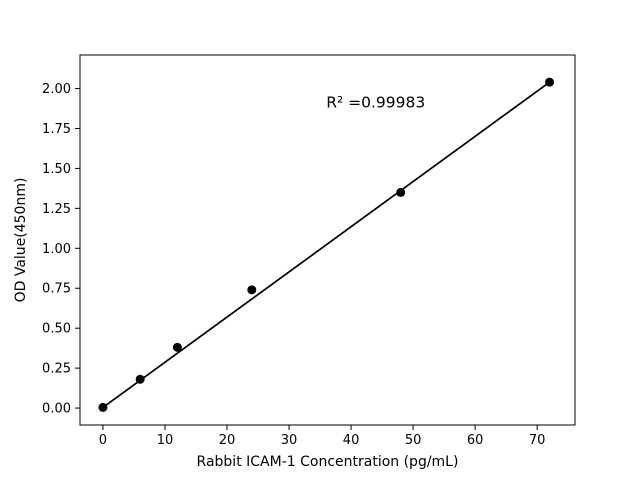  I want to click on x-tick-label: 40, so click(351, 440).